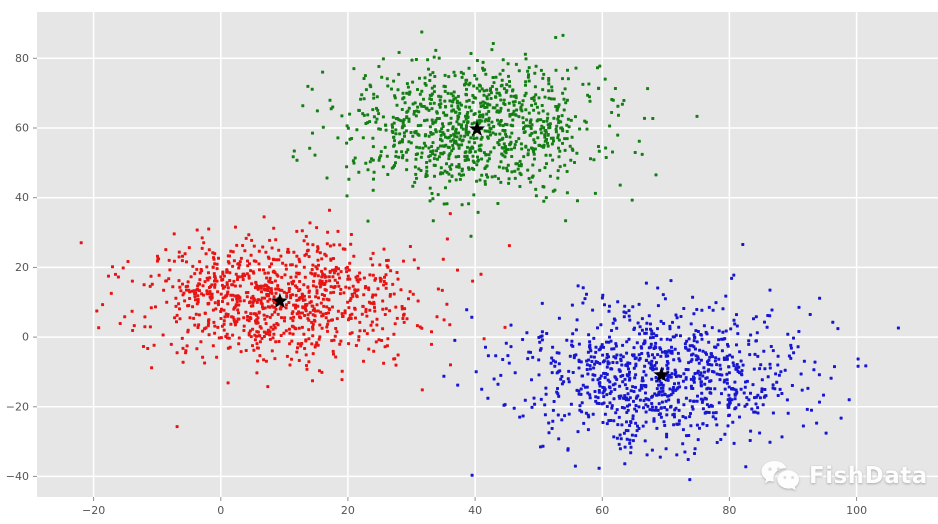  I want to click on y-tick-labels: −40 −20 0 20 40 60 80, so click(17, 267).